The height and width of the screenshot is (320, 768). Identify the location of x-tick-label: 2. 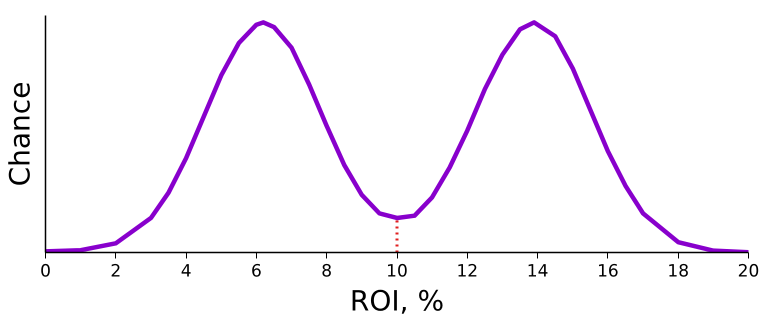
(116, 272).